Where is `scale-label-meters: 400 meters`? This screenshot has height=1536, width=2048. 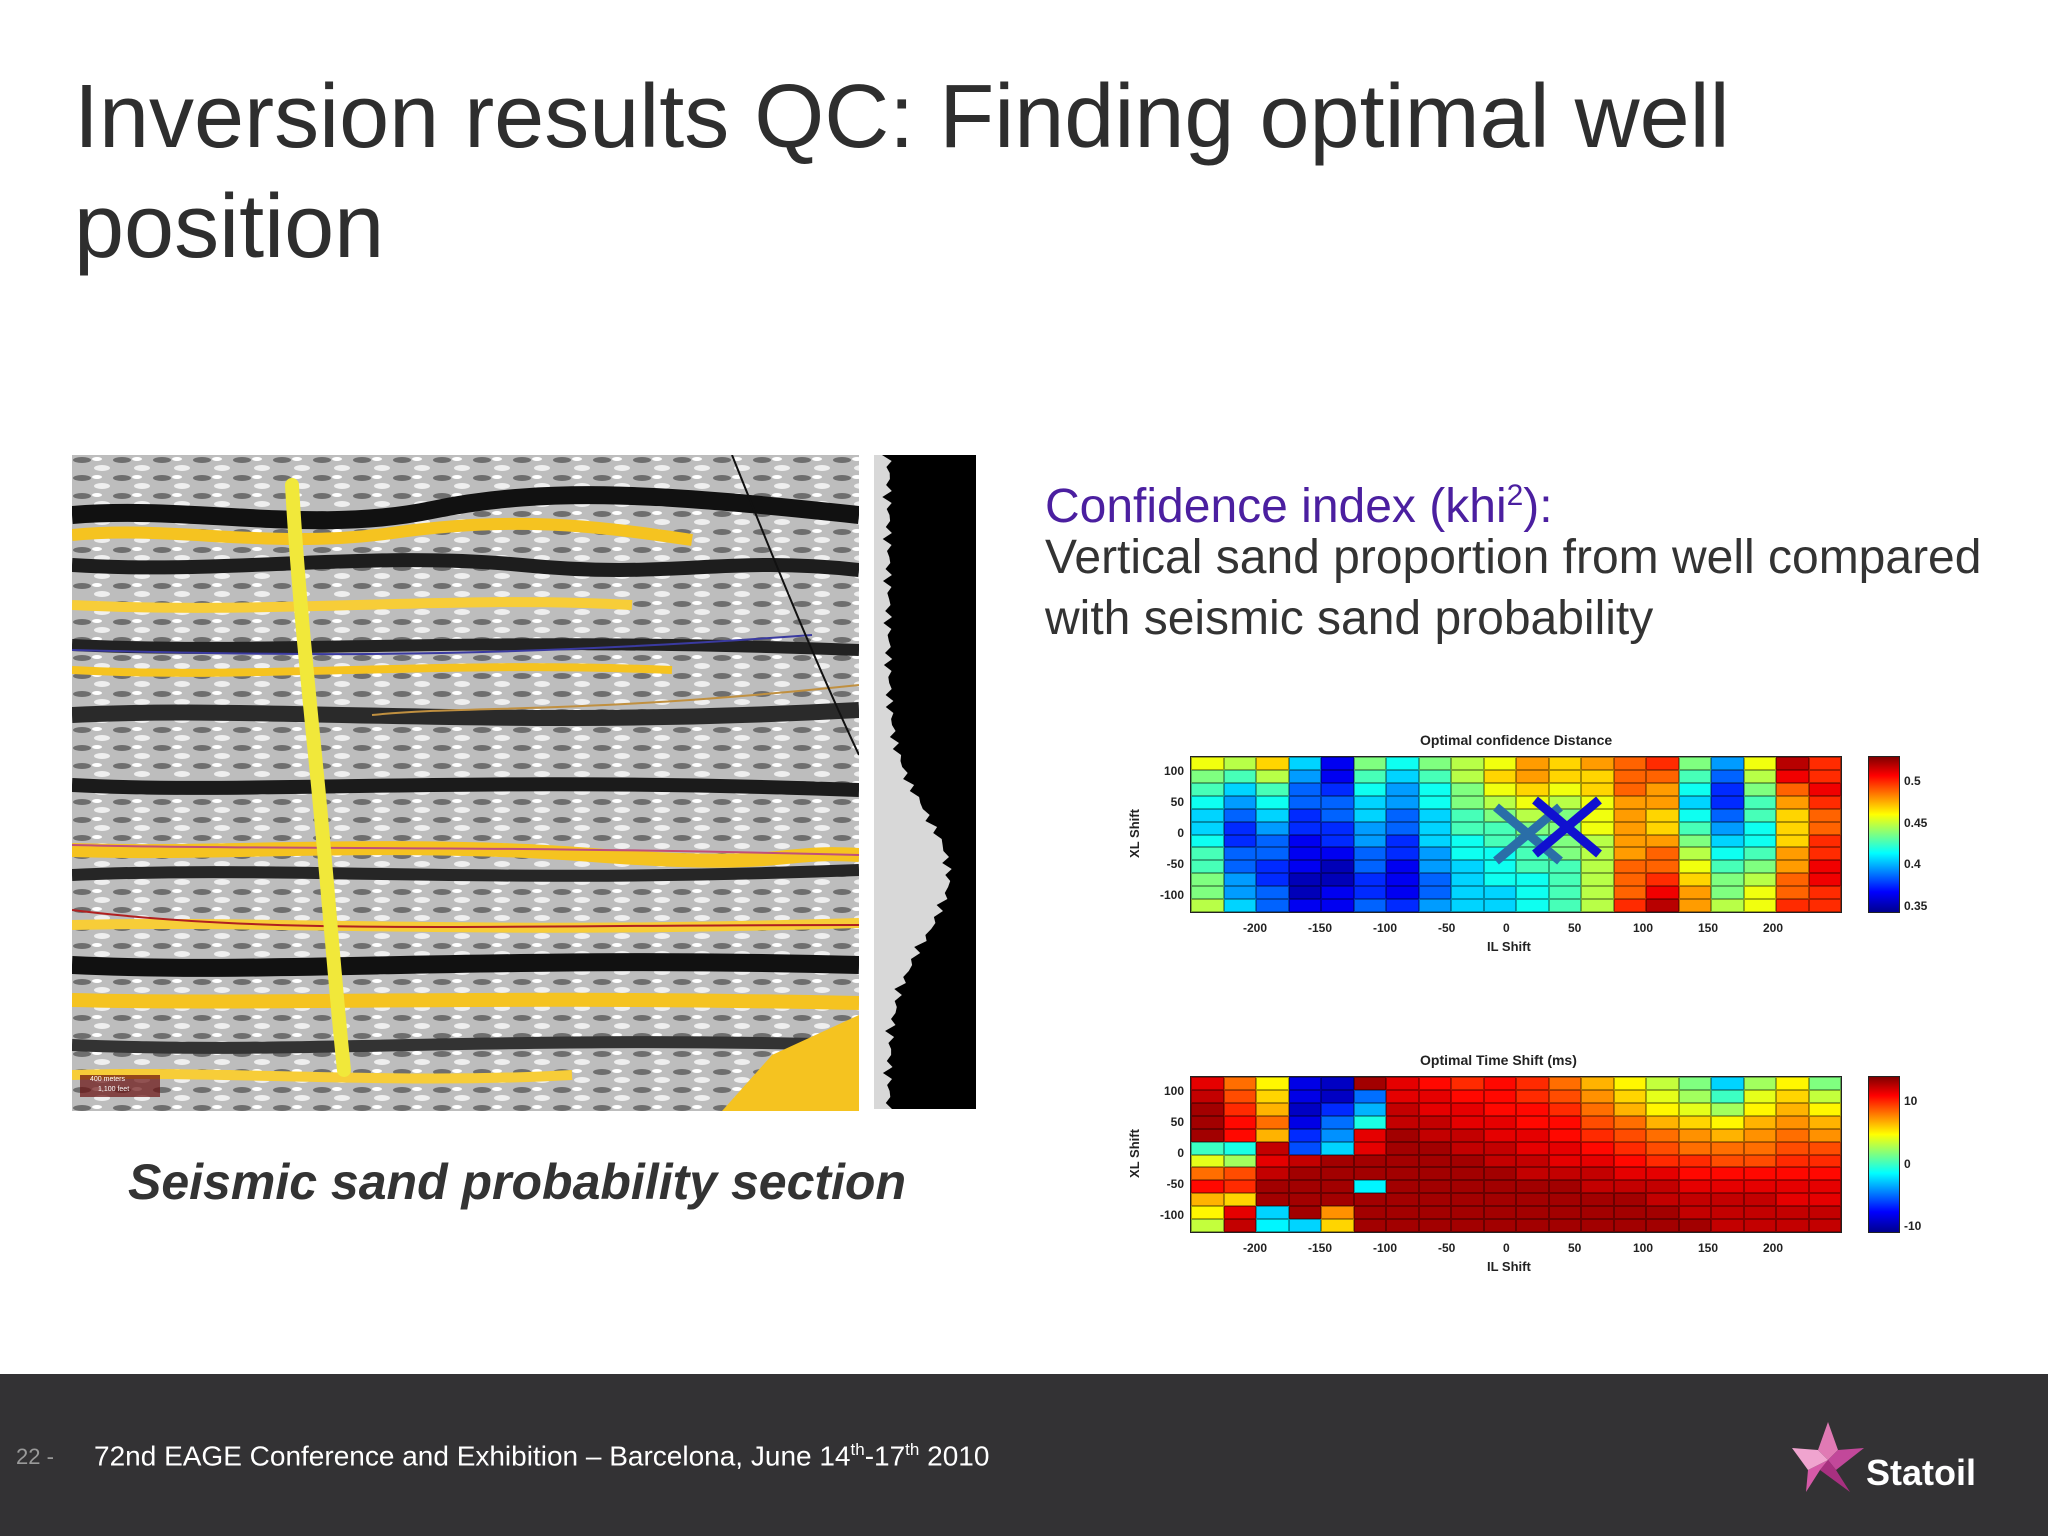
scale-label-meters: 400 meters is located at coordinates (108, 1079).